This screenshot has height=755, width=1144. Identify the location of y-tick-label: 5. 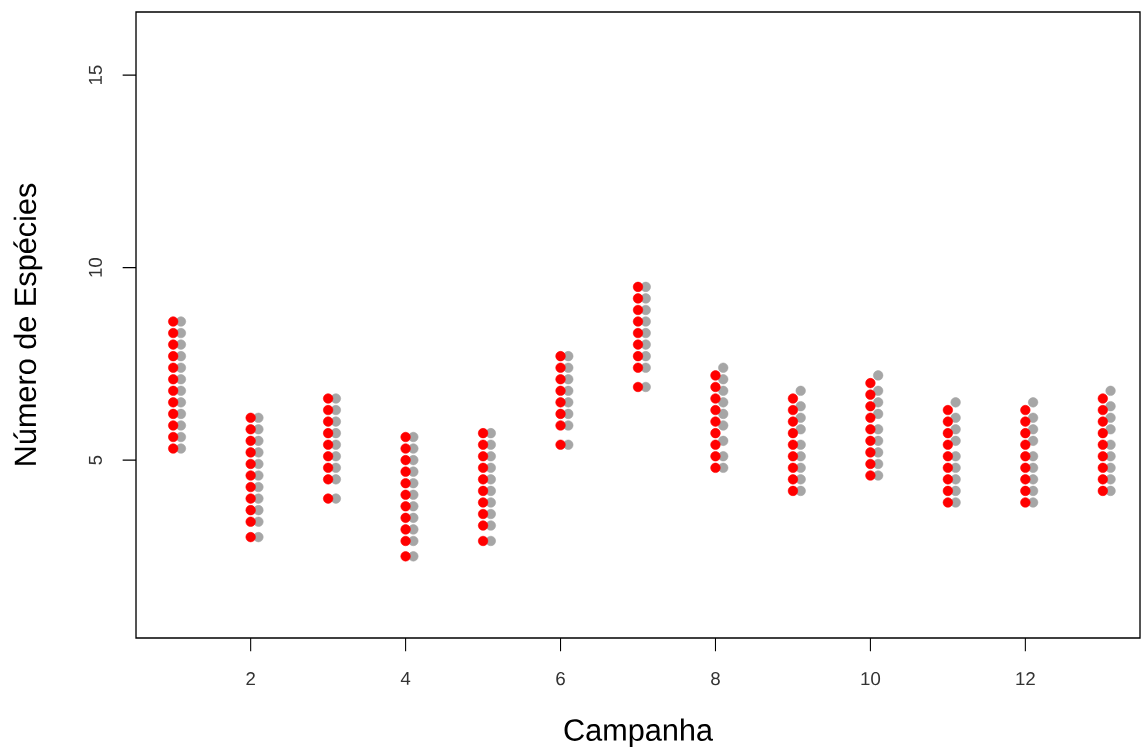
(95, 460).